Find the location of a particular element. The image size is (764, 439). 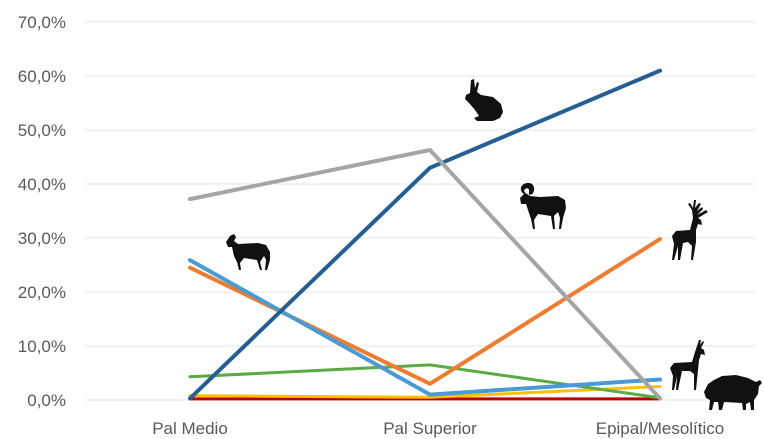

x-tick-label: Epipal/Mesolítico is located at coordinates (660, 428).